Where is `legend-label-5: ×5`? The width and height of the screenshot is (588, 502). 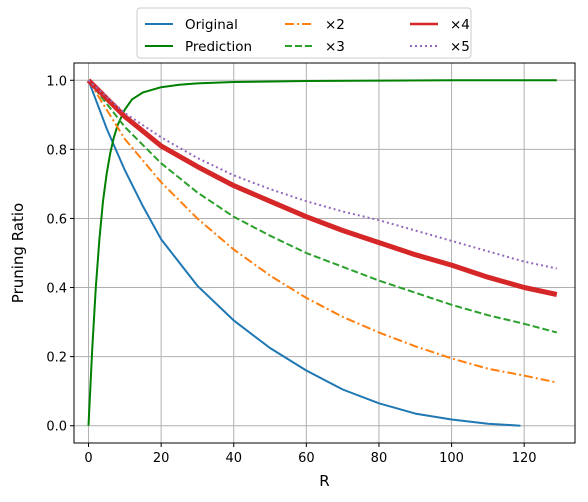
legend-label-5: ×5 is located at coordinates (460, 47).